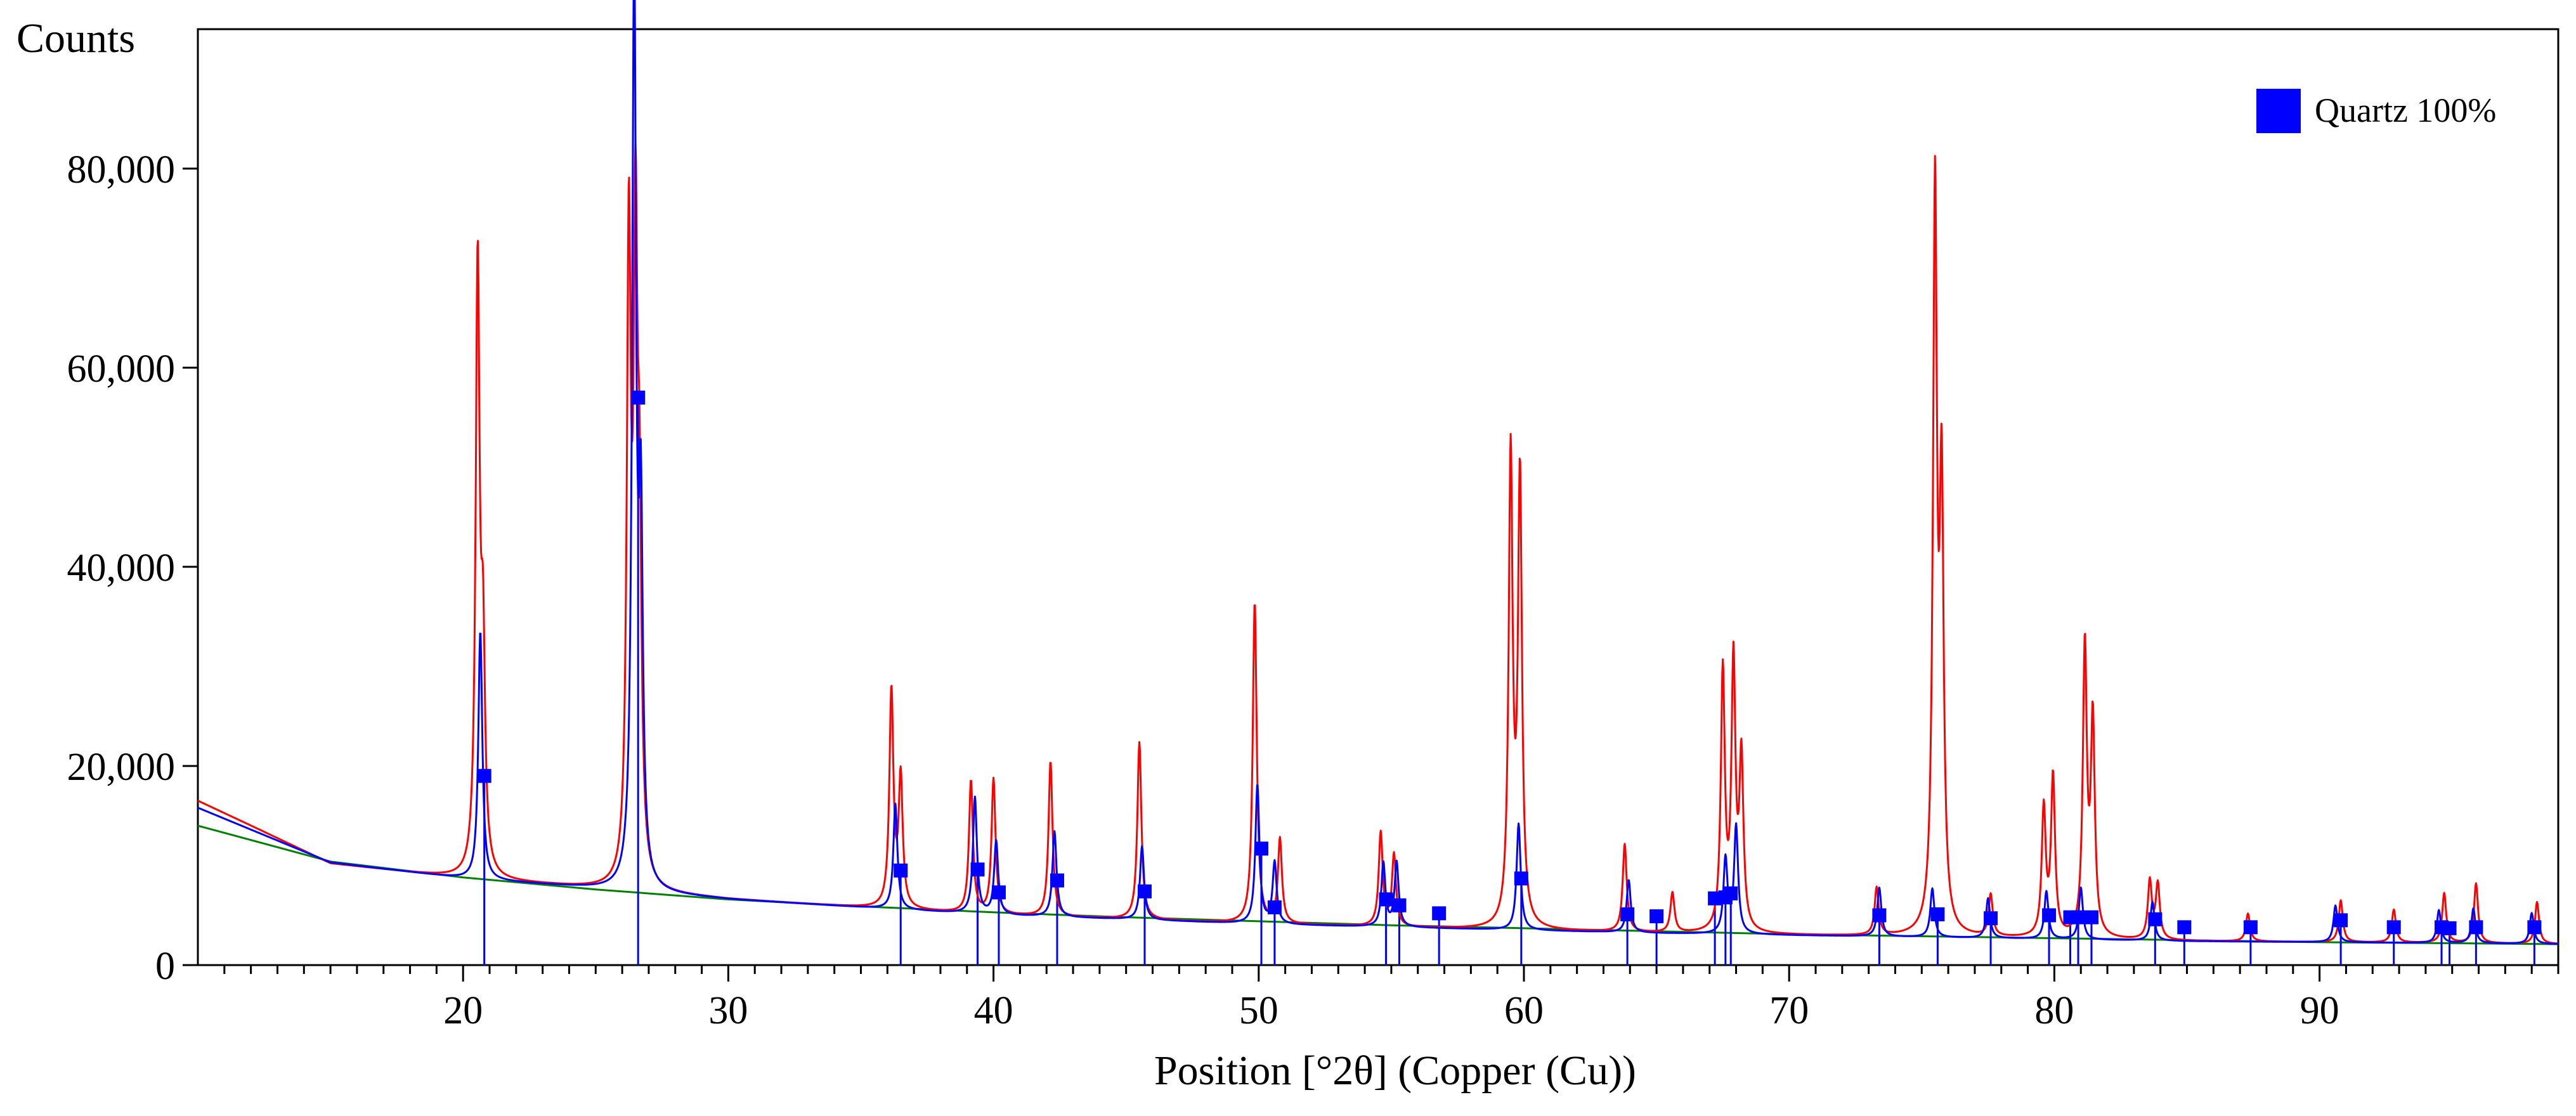 This screenshot has height=1116, width=2576. What do you see at coordinates (122, 767) in the screenshot?
I see `y-tick-label-1: 20,000` at bounding box center [122, 767].